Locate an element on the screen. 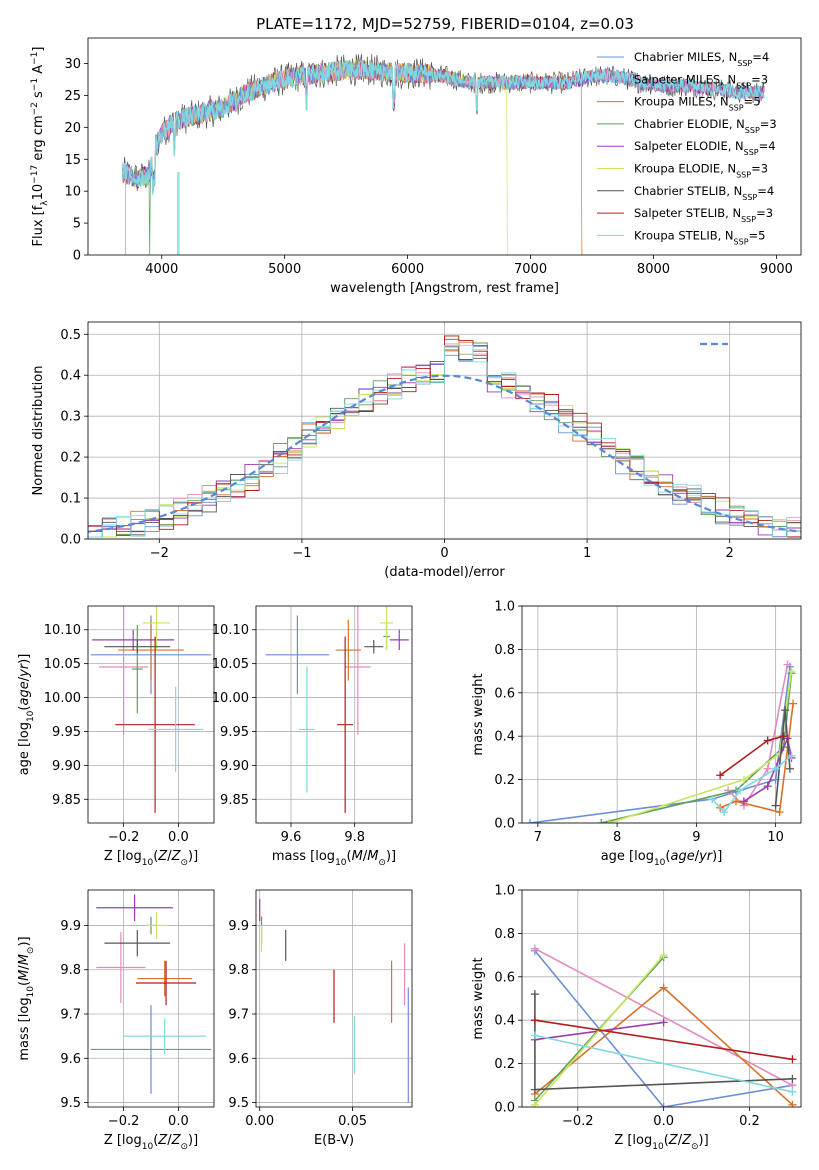 This screenshot has width=819, height=1170. x-tick-label: 7000 is located at coordinates (530, 269).